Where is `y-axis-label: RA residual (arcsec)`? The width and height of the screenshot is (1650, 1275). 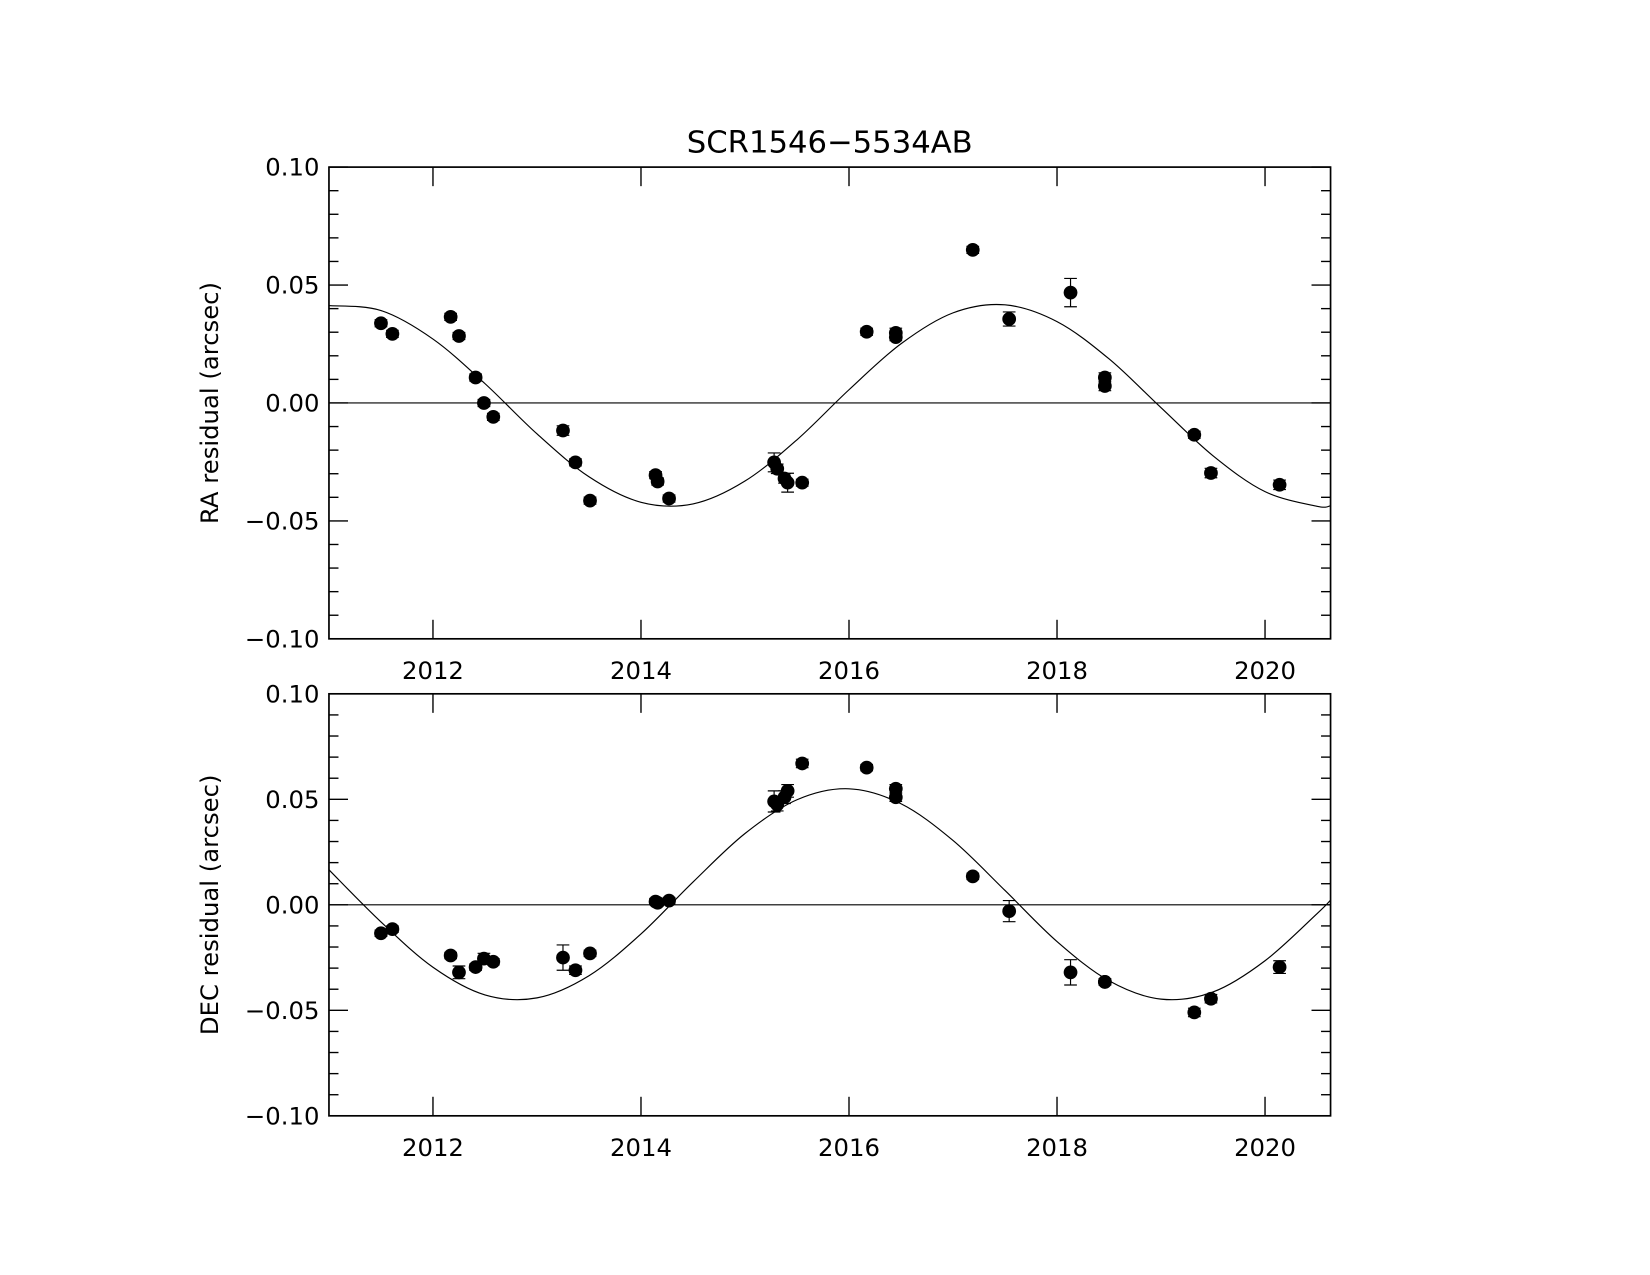
y-axis-label: RA residual (arcsec) is located at coordinates (209, 403).